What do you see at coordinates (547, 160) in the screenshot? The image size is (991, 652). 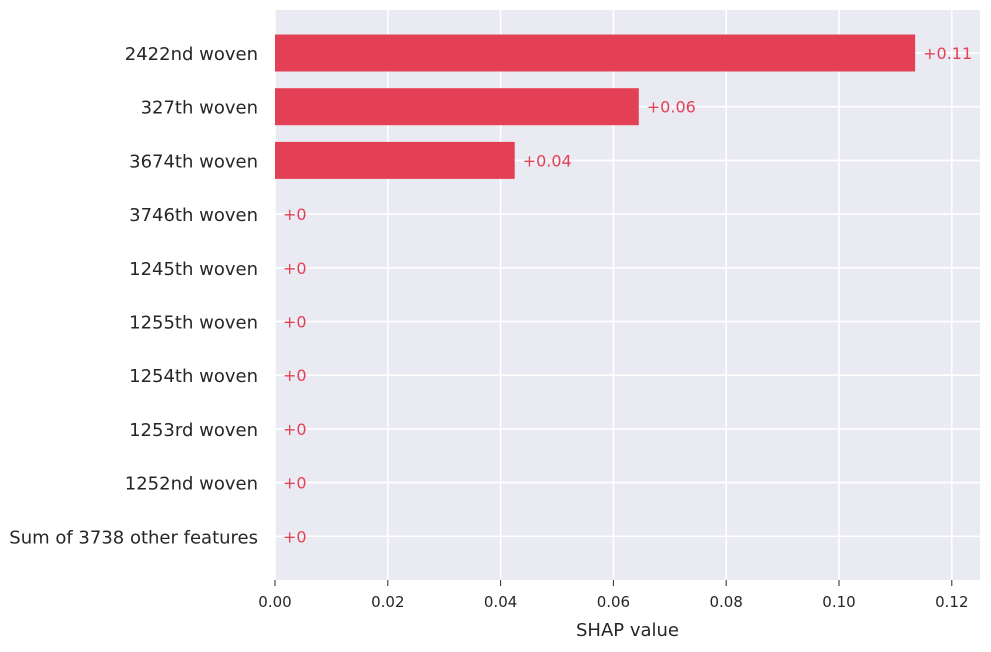 I see `bar-value-label: +0.04` at bounding box center [547, 160].